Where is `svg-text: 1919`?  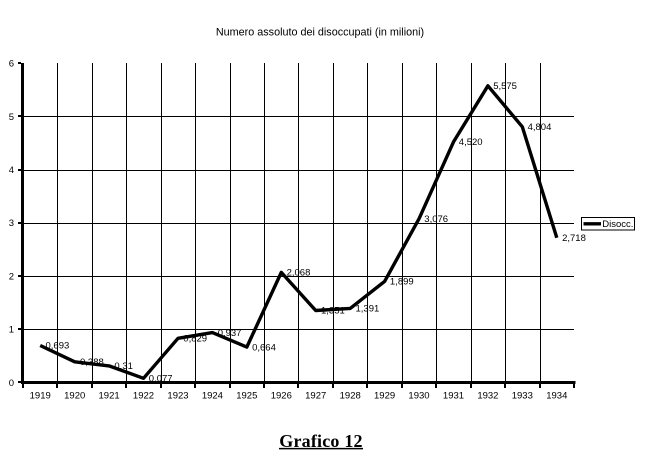 svg-text: 1919 is located at coordinates (40, 396).